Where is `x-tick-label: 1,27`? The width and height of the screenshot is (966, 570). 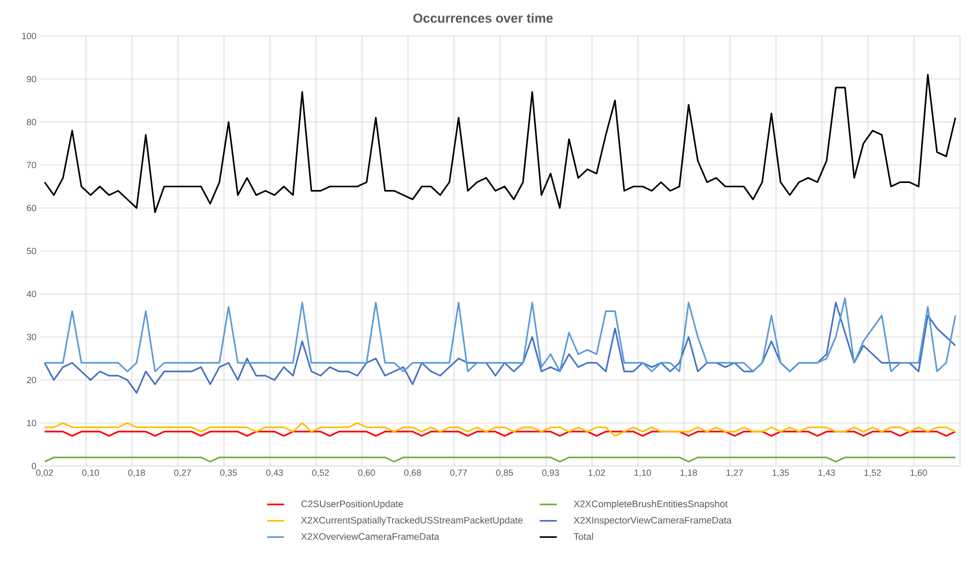 x-tick-label: 1,27 is located at coordinates (734, 473).